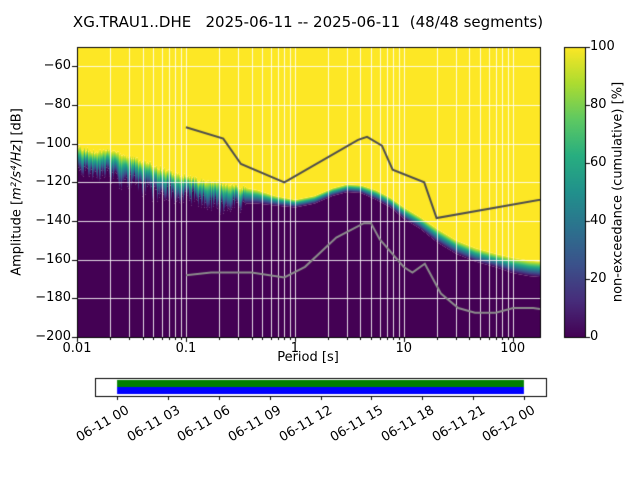 The width and height of the screenshot is (640, 480). Describe the element at coordinates (17, 172) in the screenshot. I see `y-axis-label-math: m²/s⁴/Hz` at that location.